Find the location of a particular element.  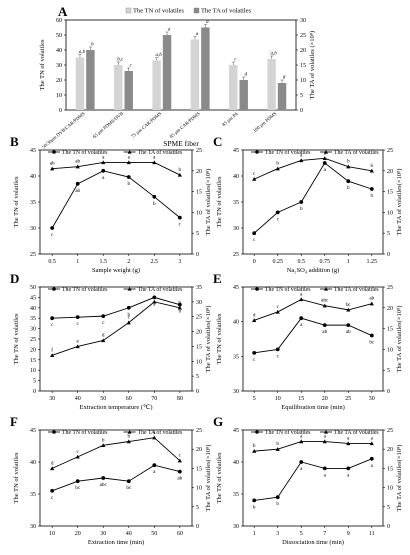

significance-label: ab is located at coordinates (348, 332).